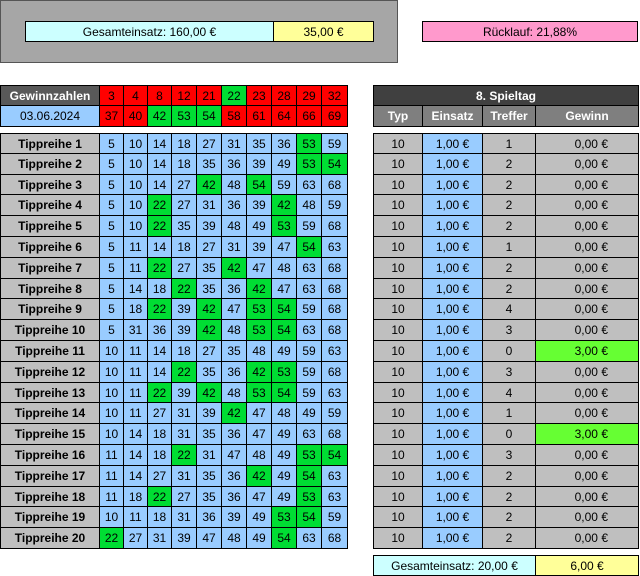 The image size is (640, 576). What do you see at coordinates (136, 497) in the screenshot?
I see `tipp-number: 18` at bounding box center [136, 497].